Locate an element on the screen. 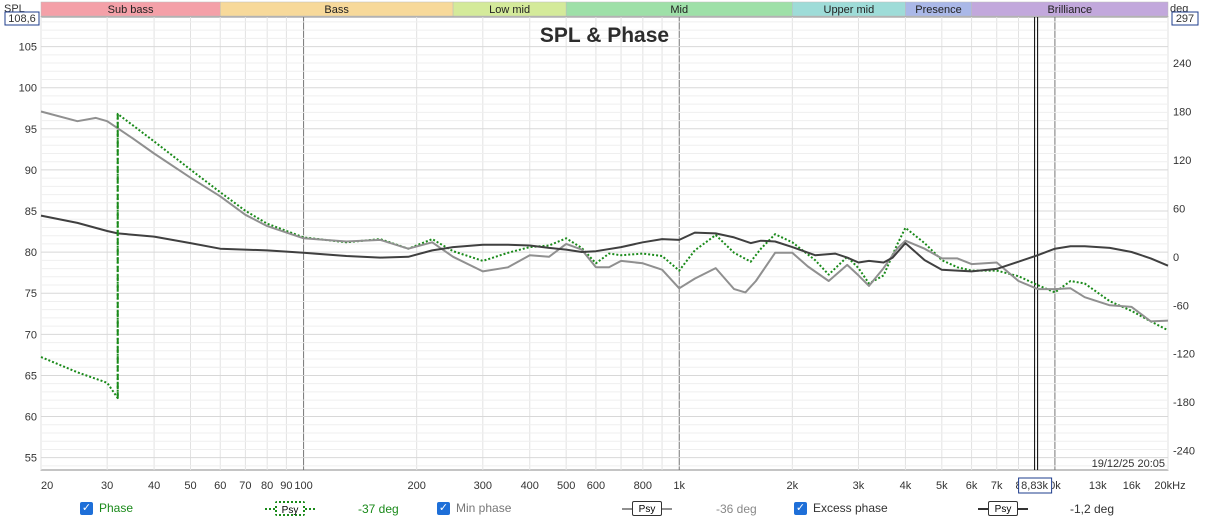 This screenshot has width=1221, height=524. spl-top-value: 108,6 is located at coordinates (22, 19).